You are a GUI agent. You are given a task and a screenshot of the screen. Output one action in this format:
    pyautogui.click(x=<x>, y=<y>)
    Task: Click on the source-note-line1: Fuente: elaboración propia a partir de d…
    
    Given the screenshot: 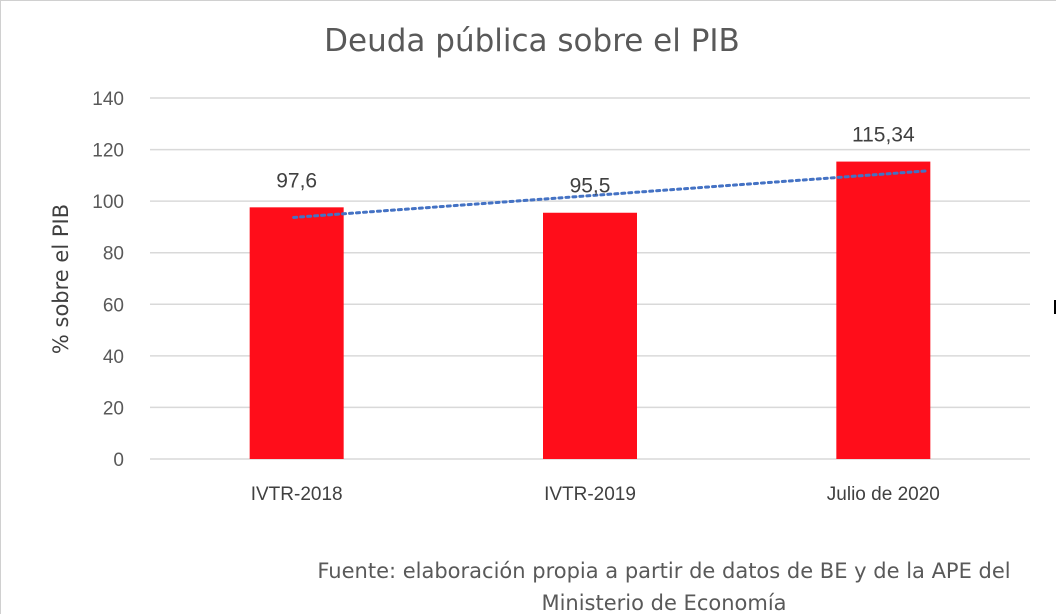 What is the action you would take?
    pyautogui.click(x=663, y=571)
    